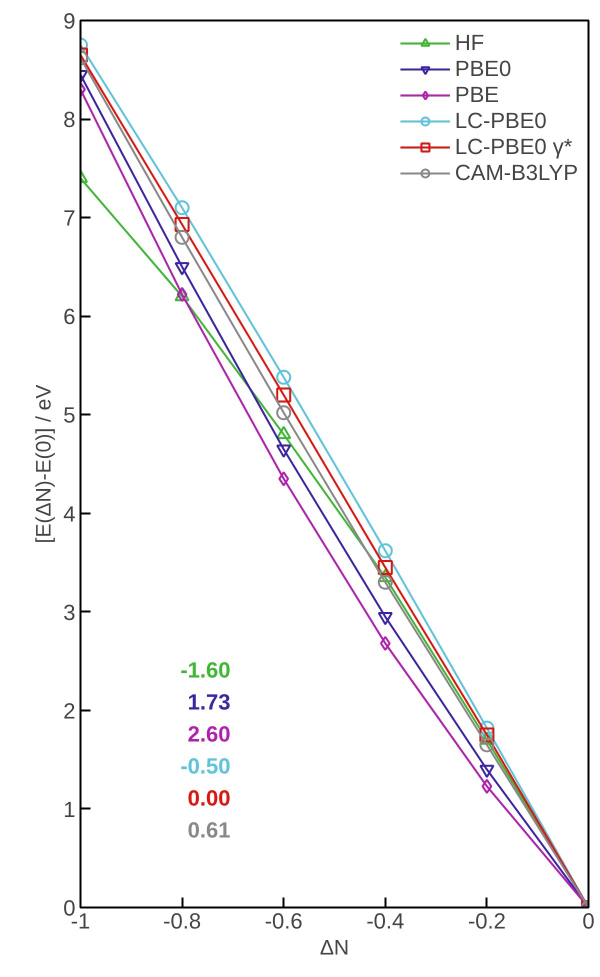 The width and height of the screenshot is (600, 977). Describe the element at coordinates (69, 119) in the screenshot. I see `y-tick-label: 8` at that location.